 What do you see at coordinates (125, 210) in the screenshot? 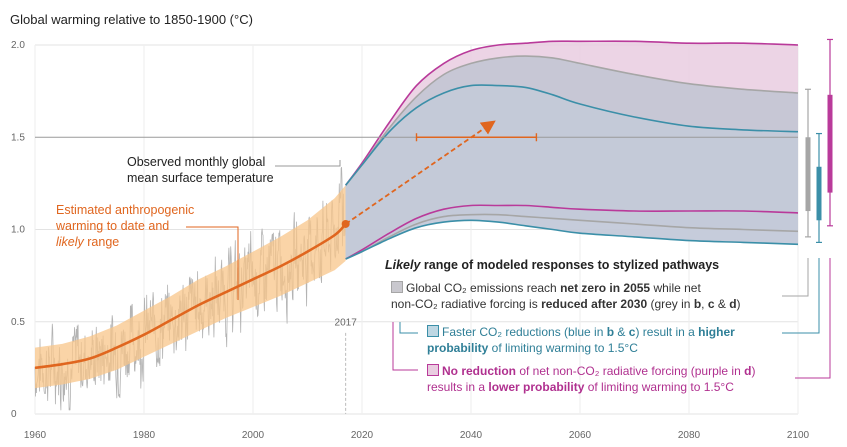
I see `estimated-label-line1: Estimated anthropogenic` at bounding box center [125, 210].